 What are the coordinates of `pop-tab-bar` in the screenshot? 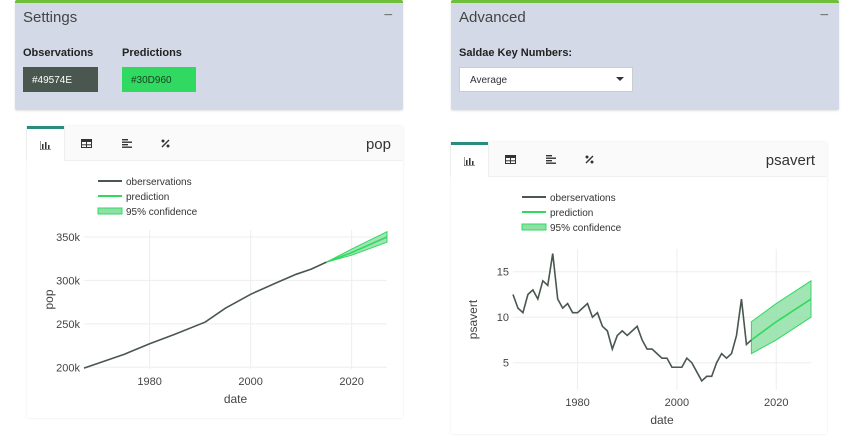 It's located at (215, 143).